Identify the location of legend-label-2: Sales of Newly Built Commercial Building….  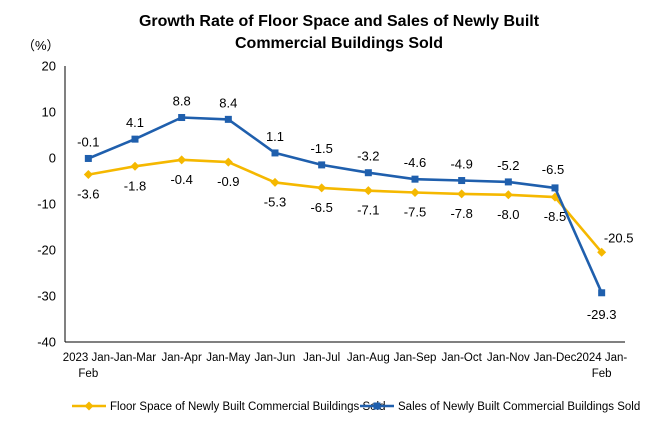
(519, 407).